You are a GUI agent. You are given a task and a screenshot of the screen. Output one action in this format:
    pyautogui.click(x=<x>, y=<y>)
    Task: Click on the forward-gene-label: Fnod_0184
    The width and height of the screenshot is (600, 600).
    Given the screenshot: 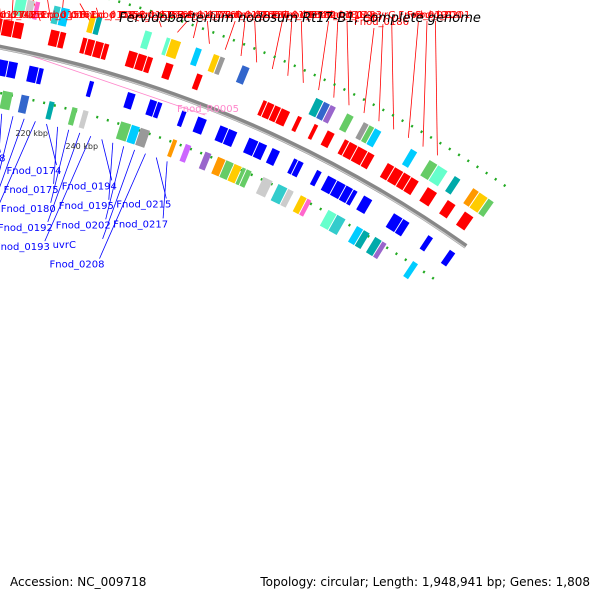 What is the action you would take?
    pyautogui.click(x=299, y=15)
    